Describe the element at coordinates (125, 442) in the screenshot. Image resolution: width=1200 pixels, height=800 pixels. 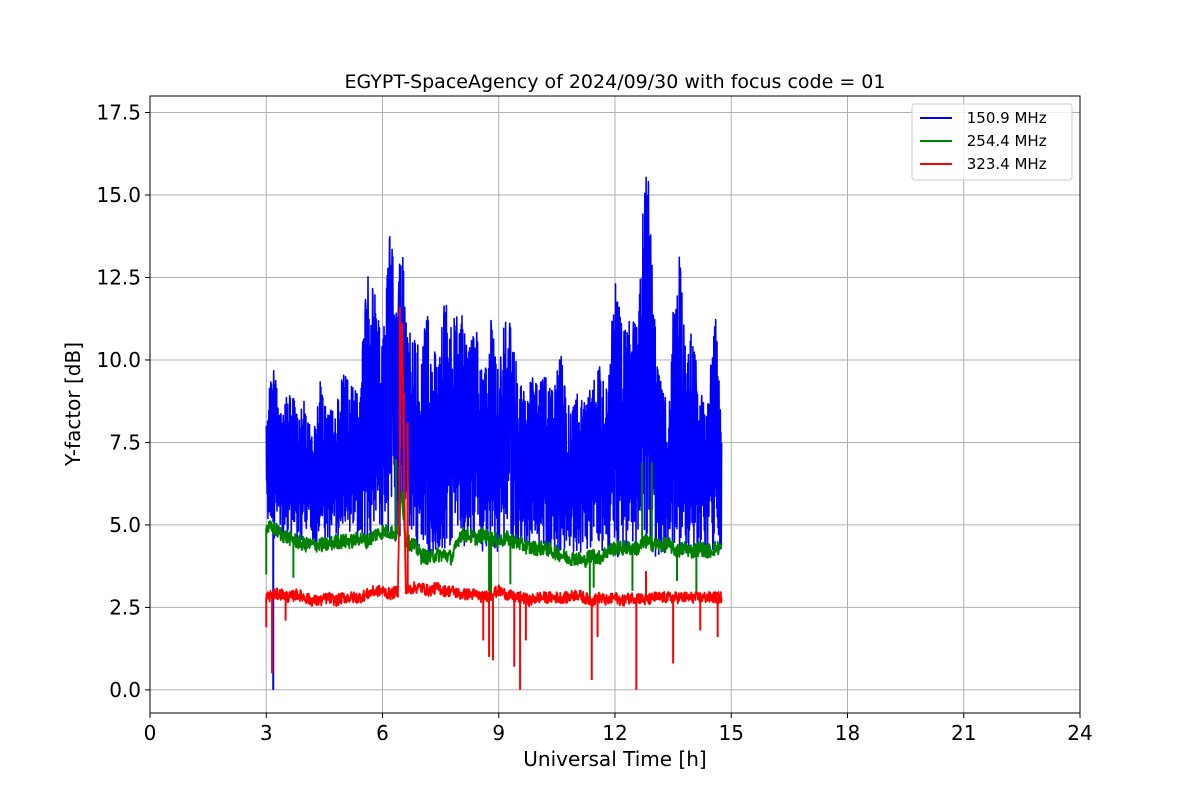
I see `y-tick-label: 7.5` at that location.